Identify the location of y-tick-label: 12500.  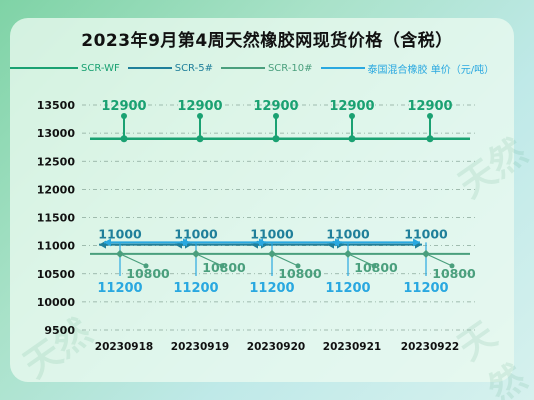
(56, 161).